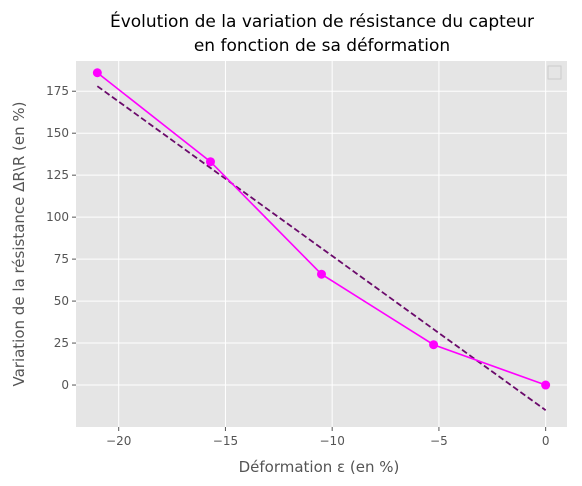  Describe the element at coordinates (225, 441) in the screenshot. I see `x-tick-label: −15` at that location.